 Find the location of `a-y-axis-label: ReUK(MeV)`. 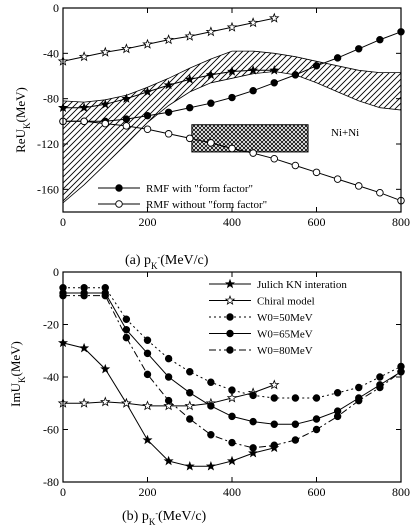

a-y-axis-label: ReUK(MeV) is located at coordinates (22, 120).